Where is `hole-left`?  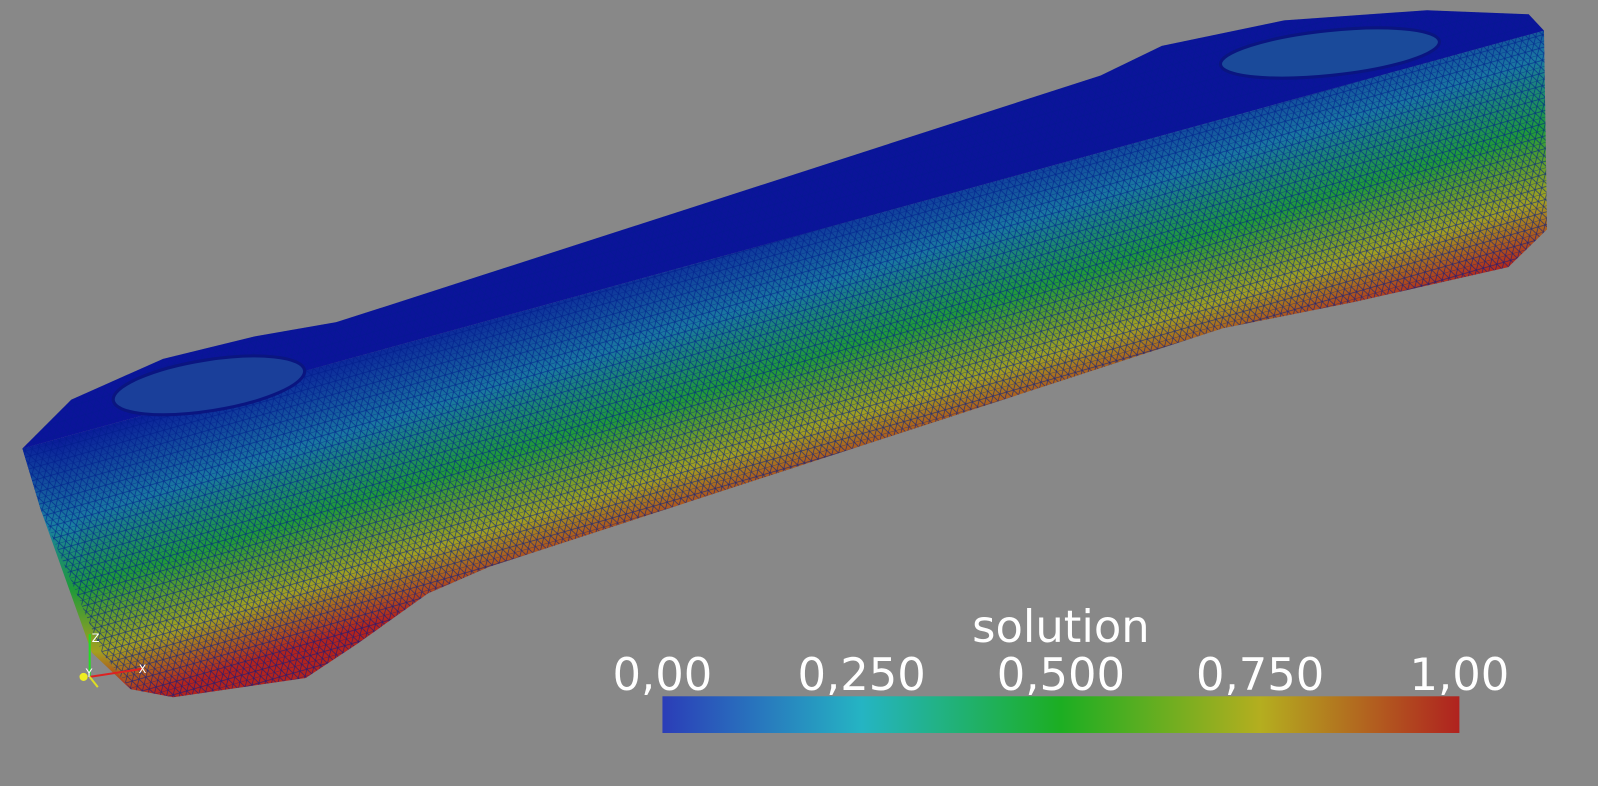
hole-left is located at coordinates (209, 385).